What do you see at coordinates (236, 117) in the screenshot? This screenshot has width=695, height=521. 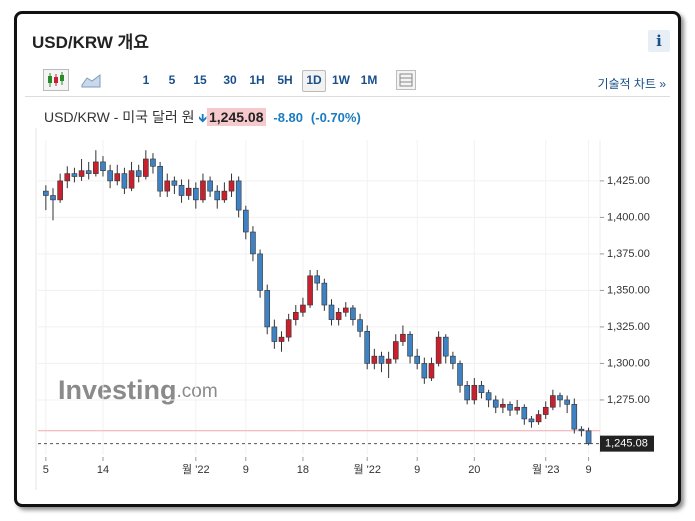 I see `price: 1,245.08` at bounding box center [236, 117].